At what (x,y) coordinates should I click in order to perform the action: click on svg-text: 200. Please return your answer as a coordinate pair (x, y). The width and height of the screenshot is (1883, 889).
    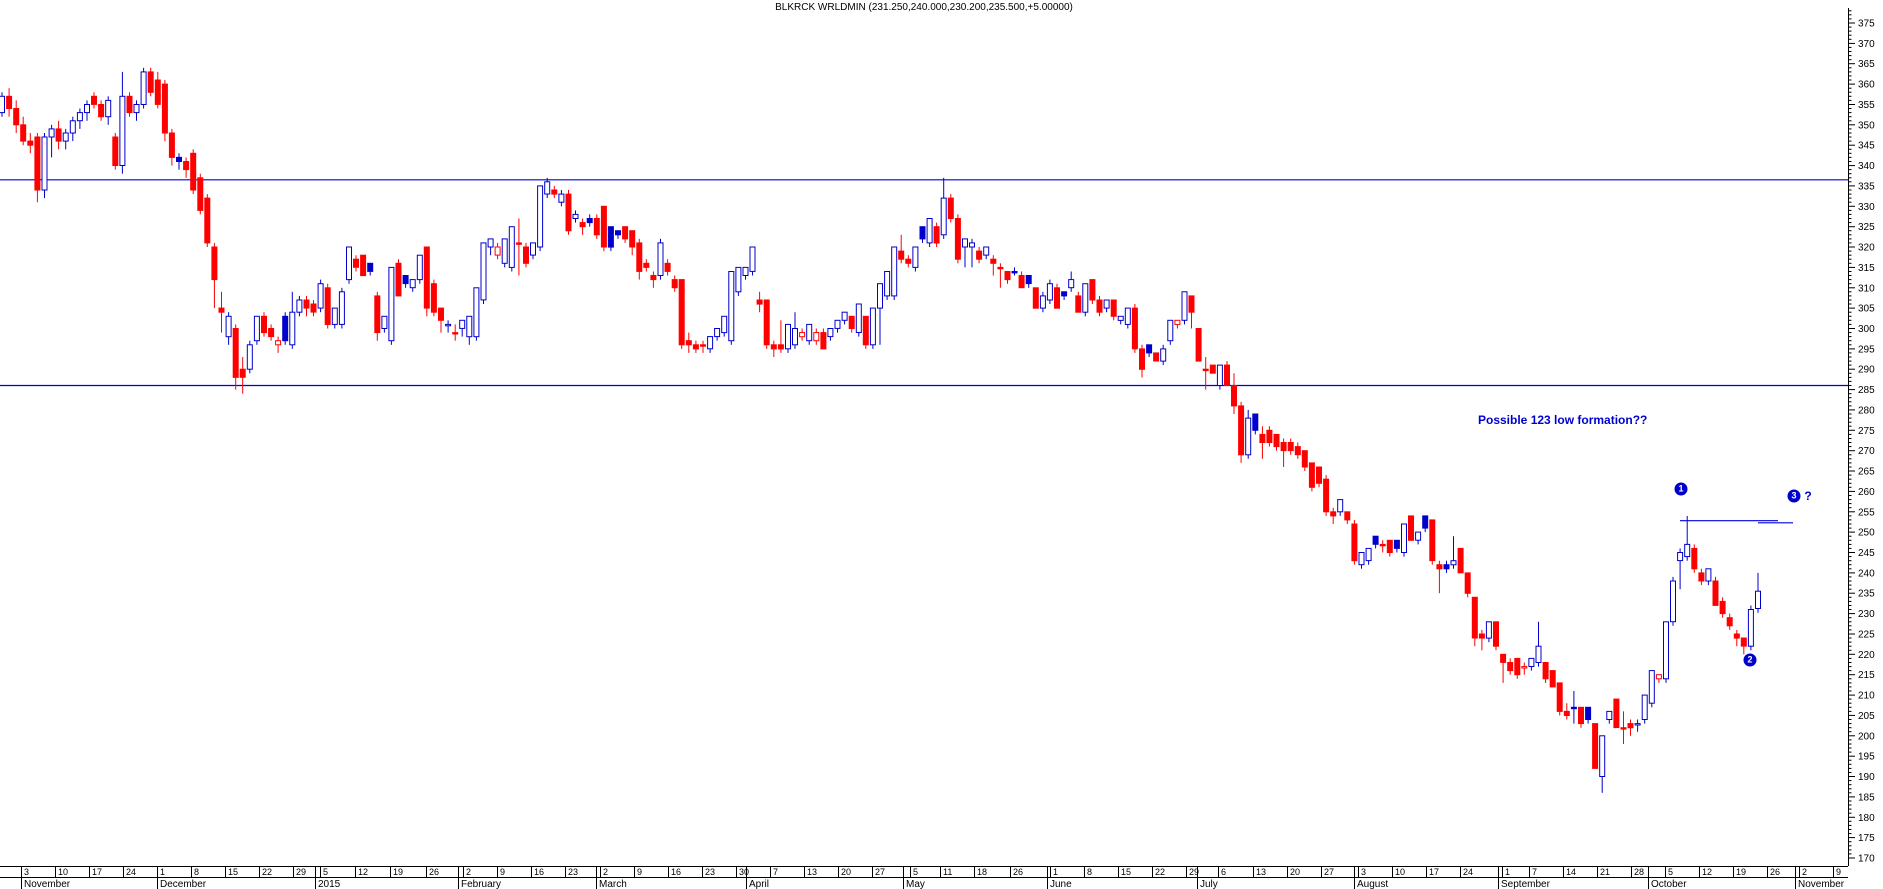
    Looking at the image, I should click on (1866, 736).